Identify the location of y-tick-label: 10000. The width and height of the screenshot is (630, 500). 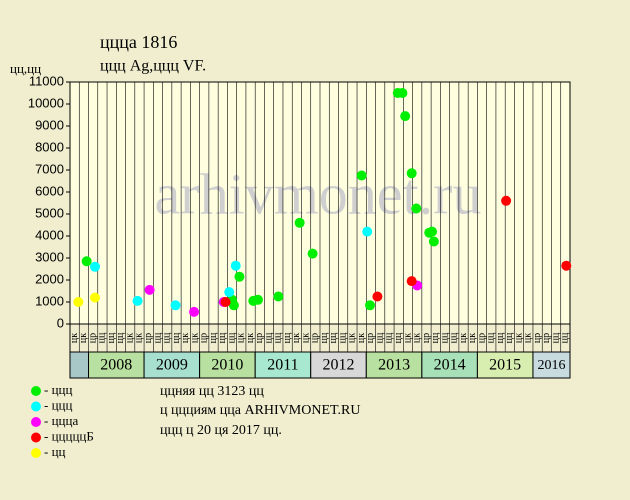
(46, 102).